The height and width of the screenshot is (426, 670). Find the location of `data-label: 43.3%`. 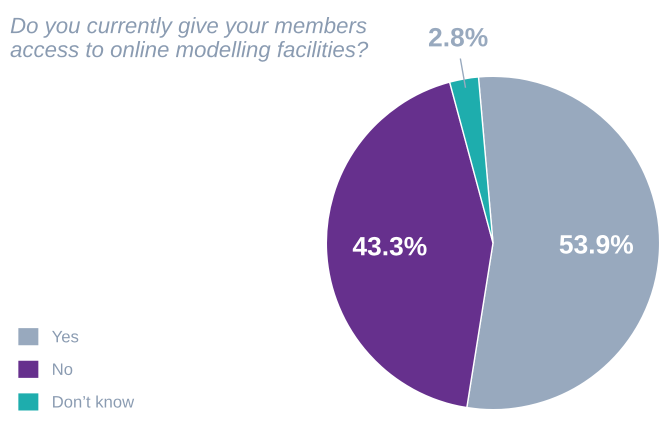

data-label: 43.3% is located at coordinates (389, 246).